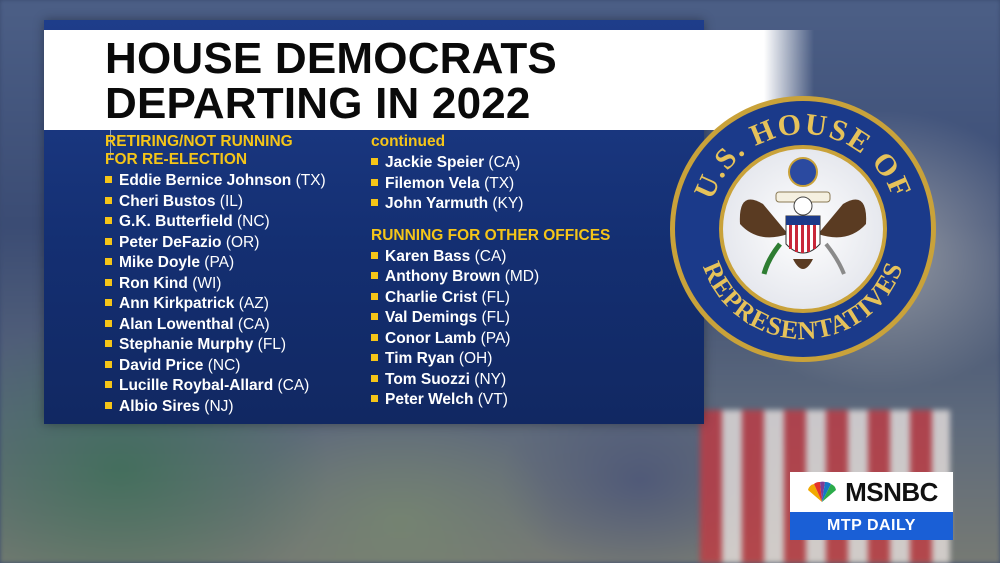  I want to click on list-item: Filemon Vela (TX), so click(490, 184).